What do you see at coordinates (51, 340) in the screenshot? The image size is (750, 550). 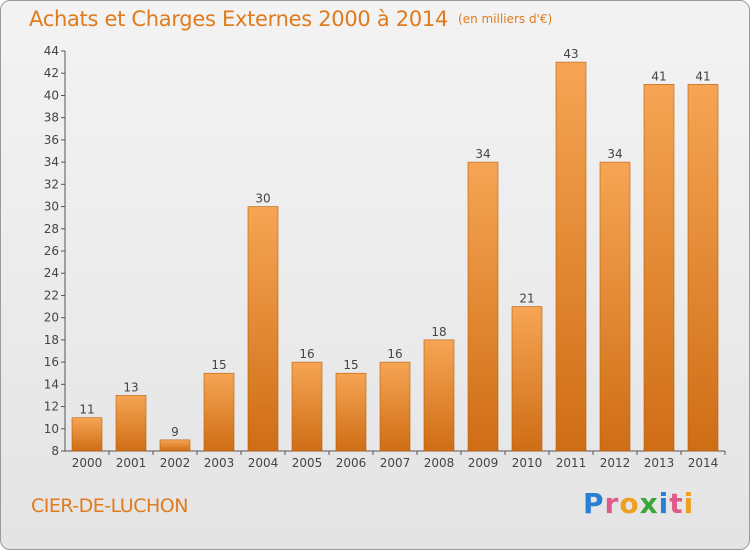 I see `y-tick-label: 18` at bounding box center [51, 340].